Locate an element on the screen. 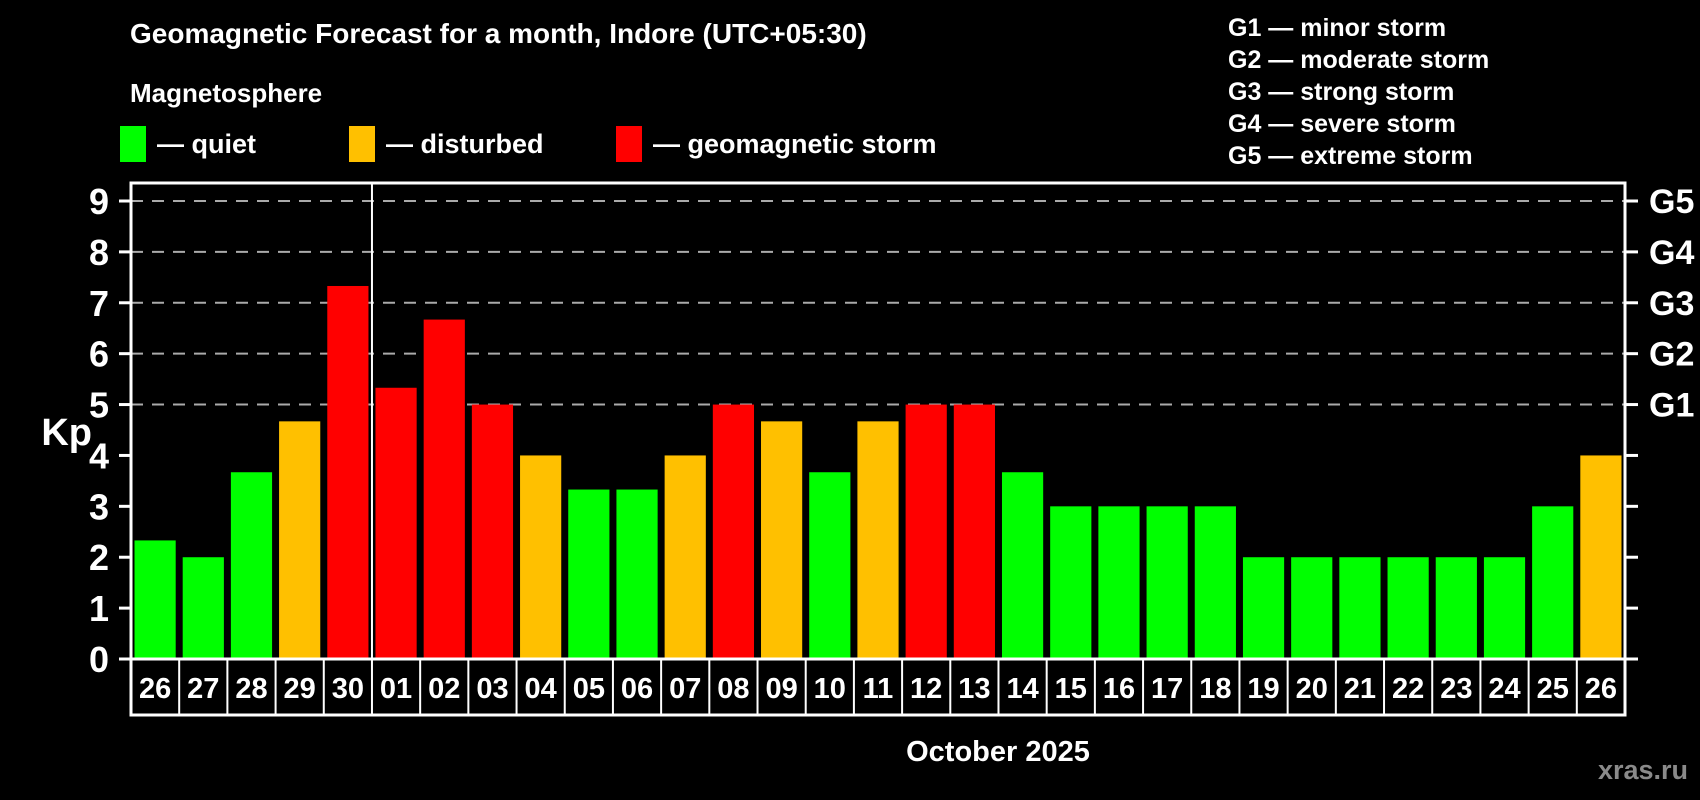 This screenshot has height=800, width=1700. chart-subtitle: Magnetosphere is located at coordinates (226, 93).